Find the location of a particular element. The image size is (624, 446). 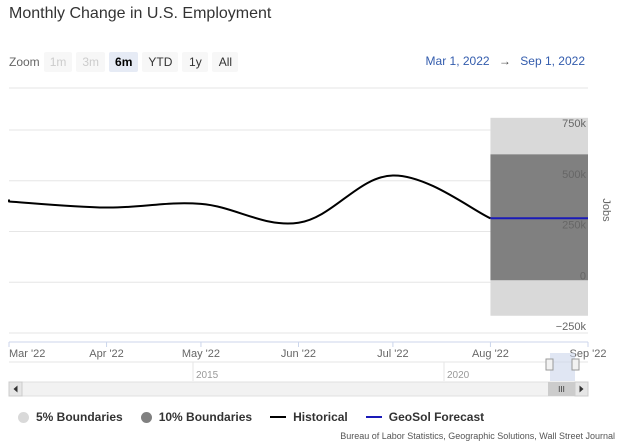

x-tick-label: May '22 is located at coordinates (201, 354).